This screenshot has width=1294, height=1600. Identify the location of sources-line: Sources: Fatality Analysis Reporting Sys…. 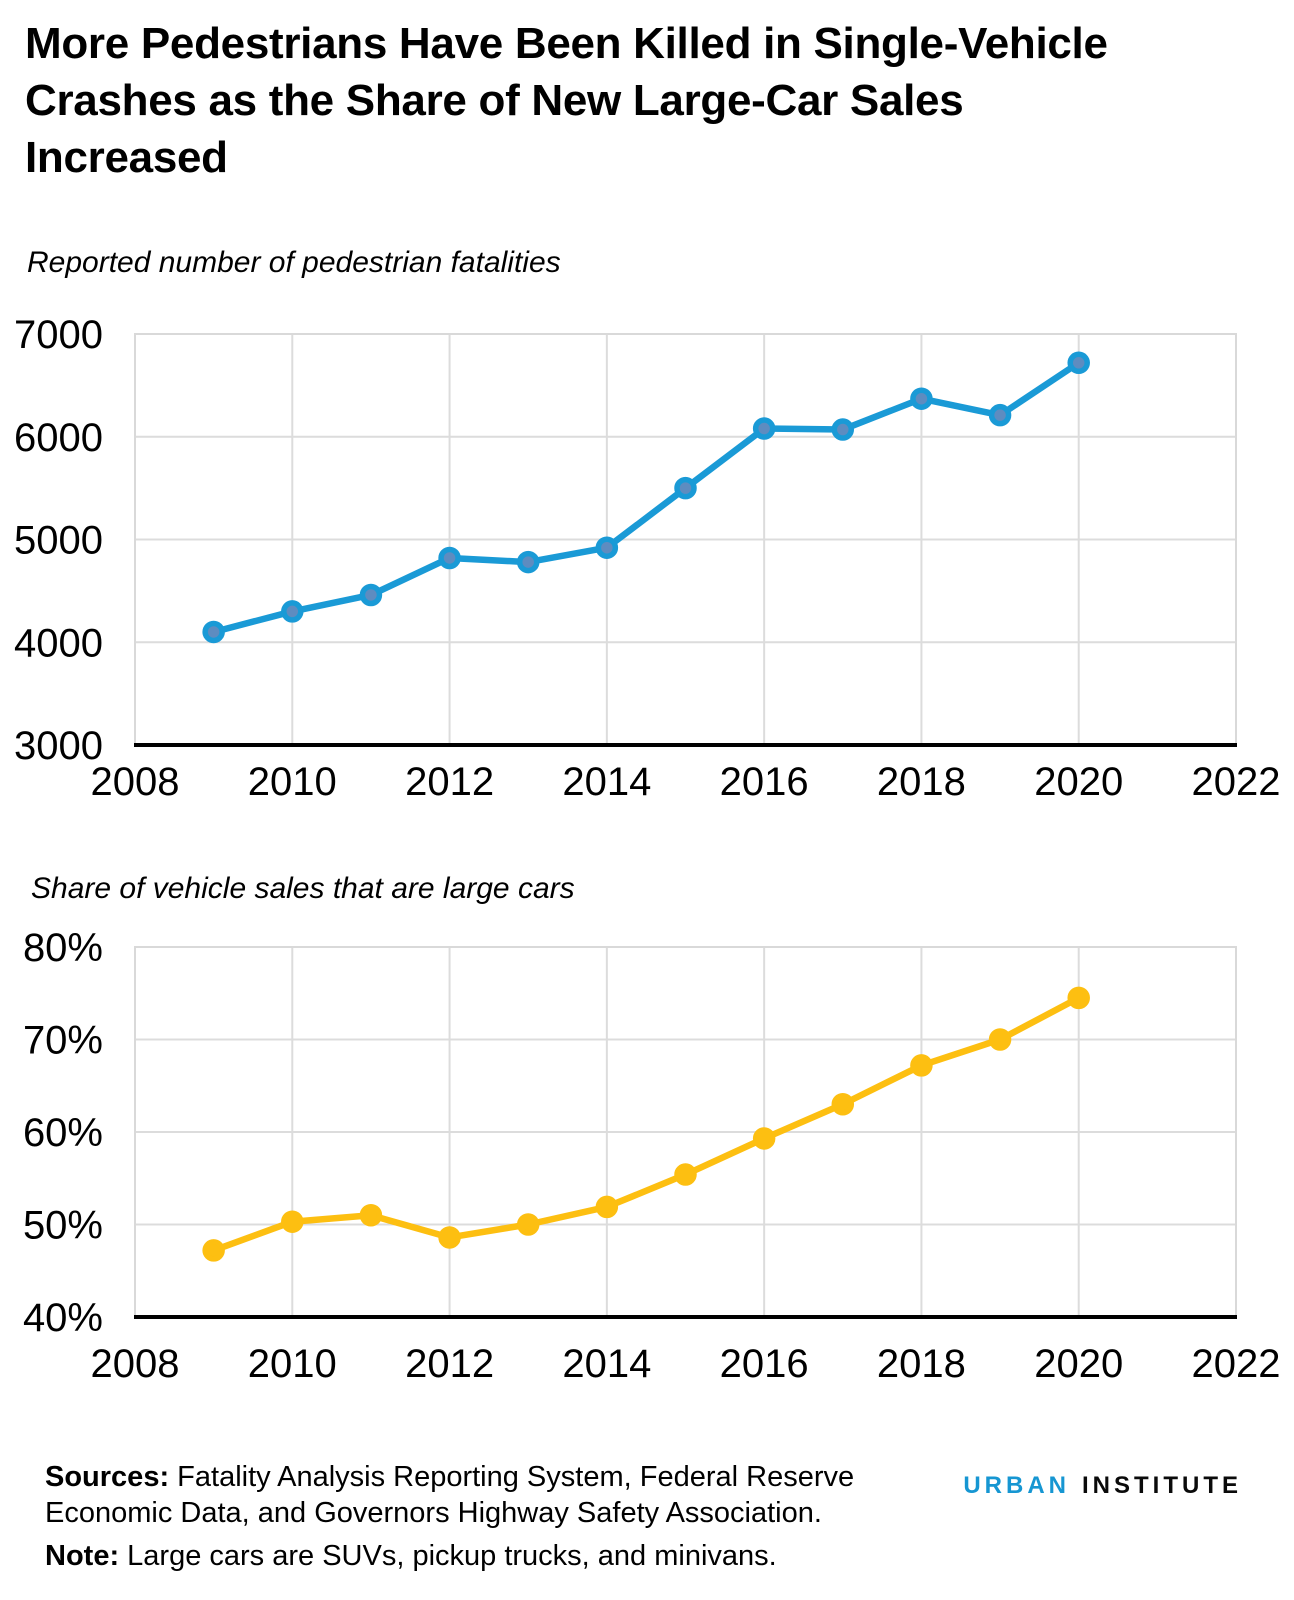
(505, 1496).